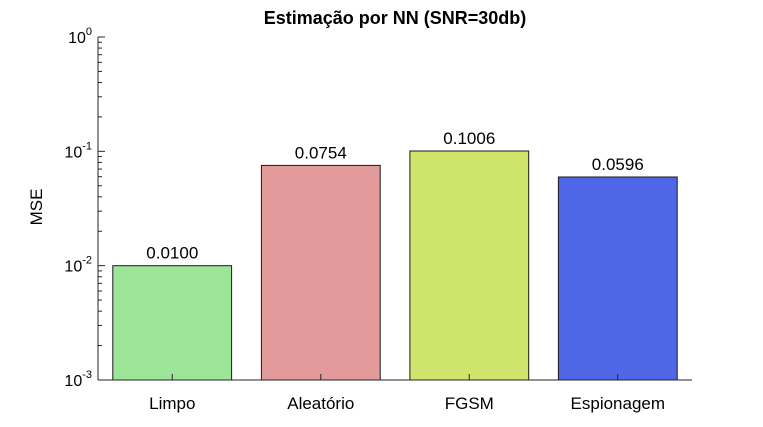 The image size is (763, 427). Describe the element at coordinates (617, 278) in the screenshot. I see `bar-espionagem` at that location.